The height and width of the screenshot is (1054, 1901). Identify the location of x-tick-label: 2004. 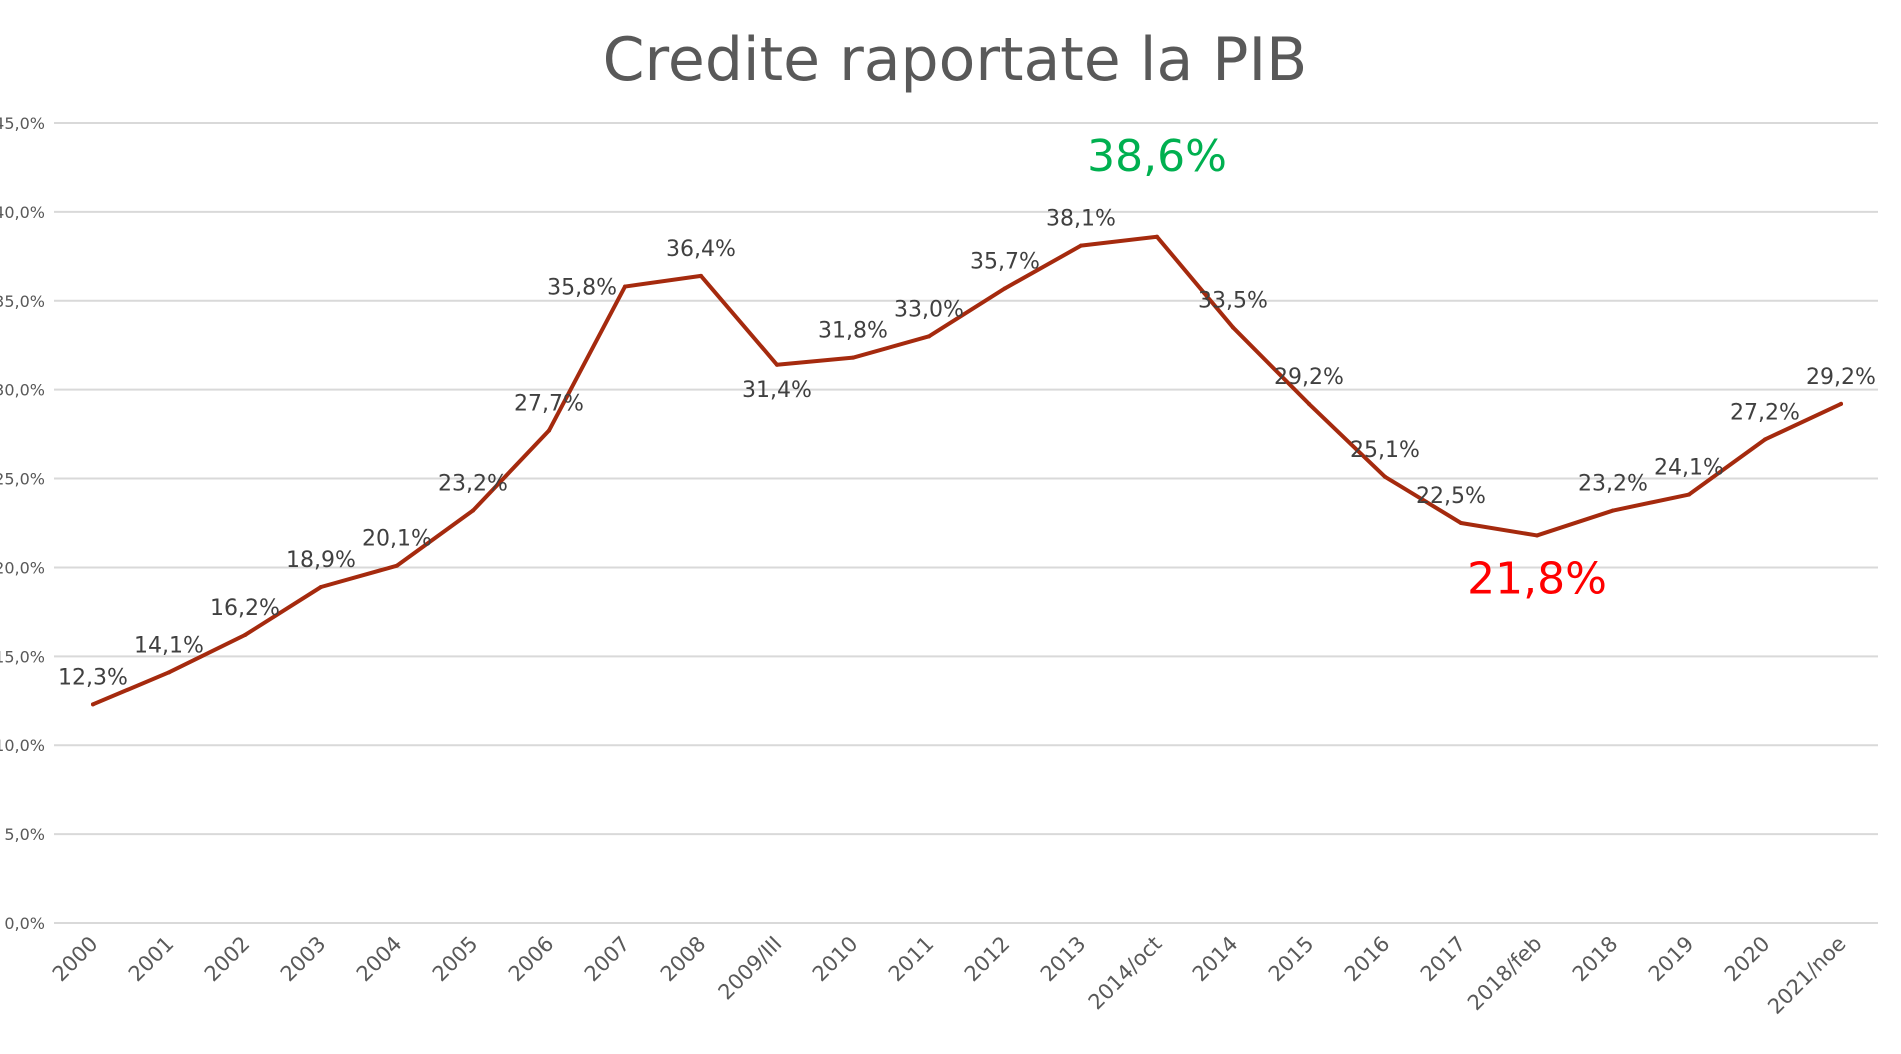
(379, 959).